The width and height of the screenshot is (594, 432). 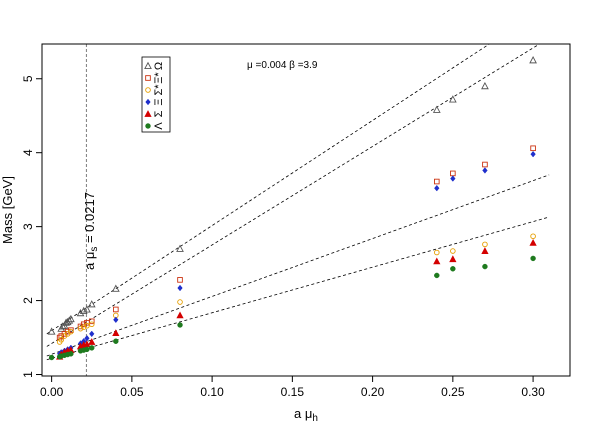 I want to click on legend-label-1: Ω, so click(x=159, y=66).